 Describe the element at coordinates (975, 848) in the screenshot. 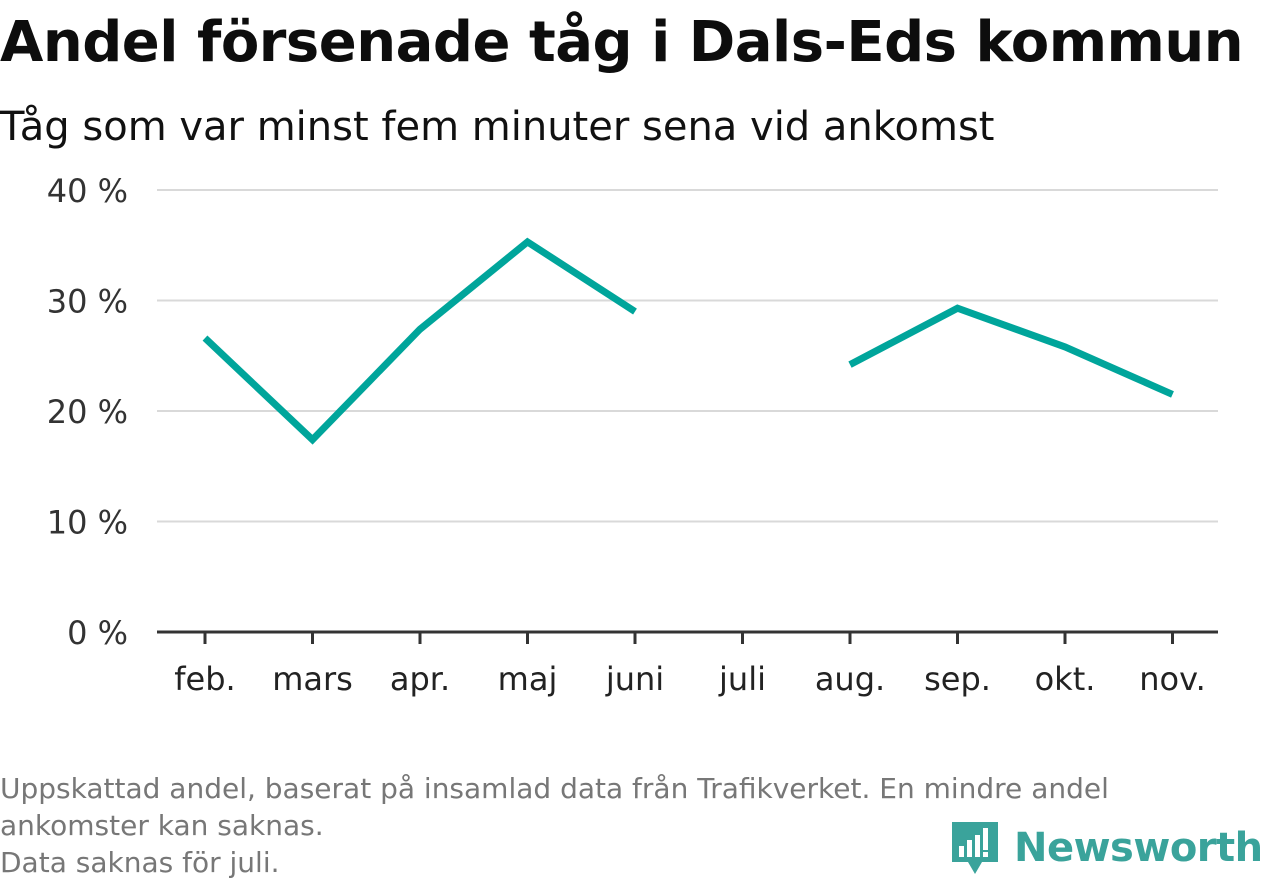

I see `newsworthy-logo-icon` at that location.